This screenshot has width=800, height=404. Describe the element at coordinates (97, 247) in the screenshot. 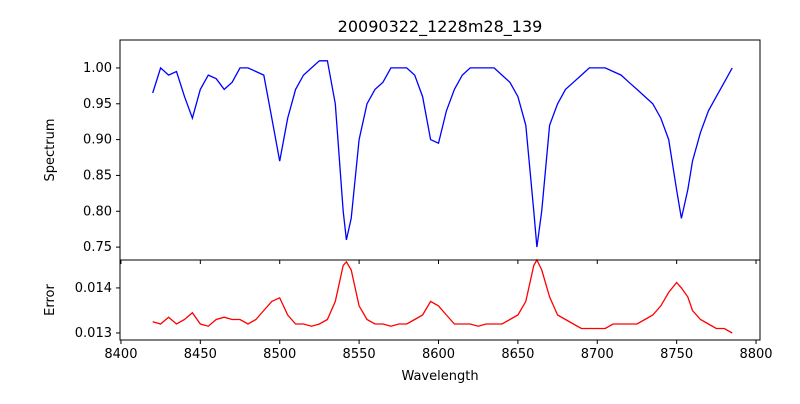

I see `y-tick-label: 0.75` at that location.